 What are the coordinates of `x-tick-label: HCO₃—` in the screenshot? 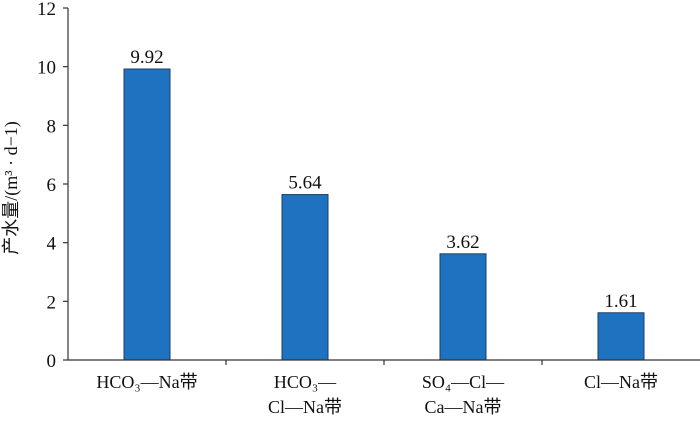 It's located at (305, 382).